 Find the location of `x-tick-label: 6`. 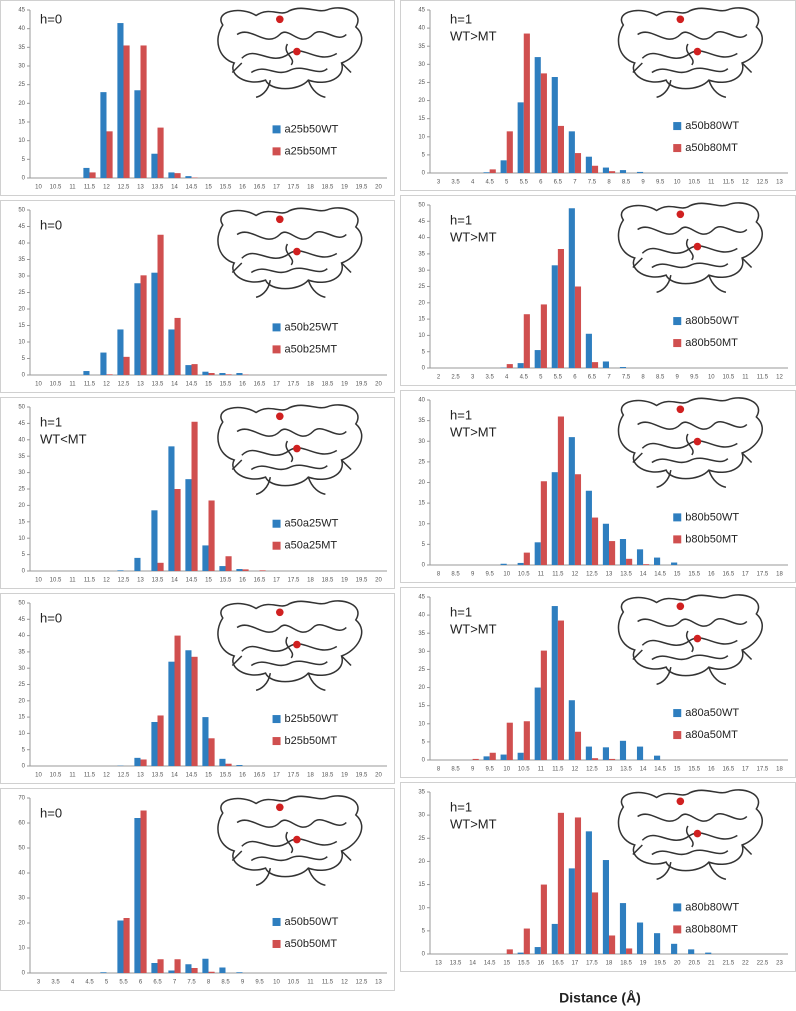

x-tick-label: 6 is located at coordinates (541, 183).